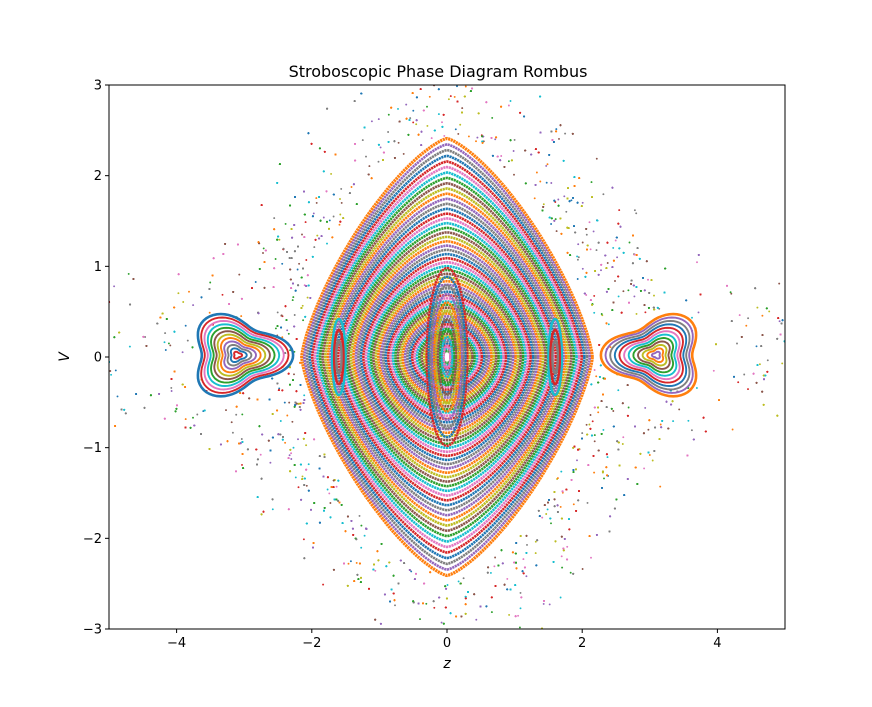 This screenshot has width=872, height=707. I want to click on orbit-ring, so click(447, 357).